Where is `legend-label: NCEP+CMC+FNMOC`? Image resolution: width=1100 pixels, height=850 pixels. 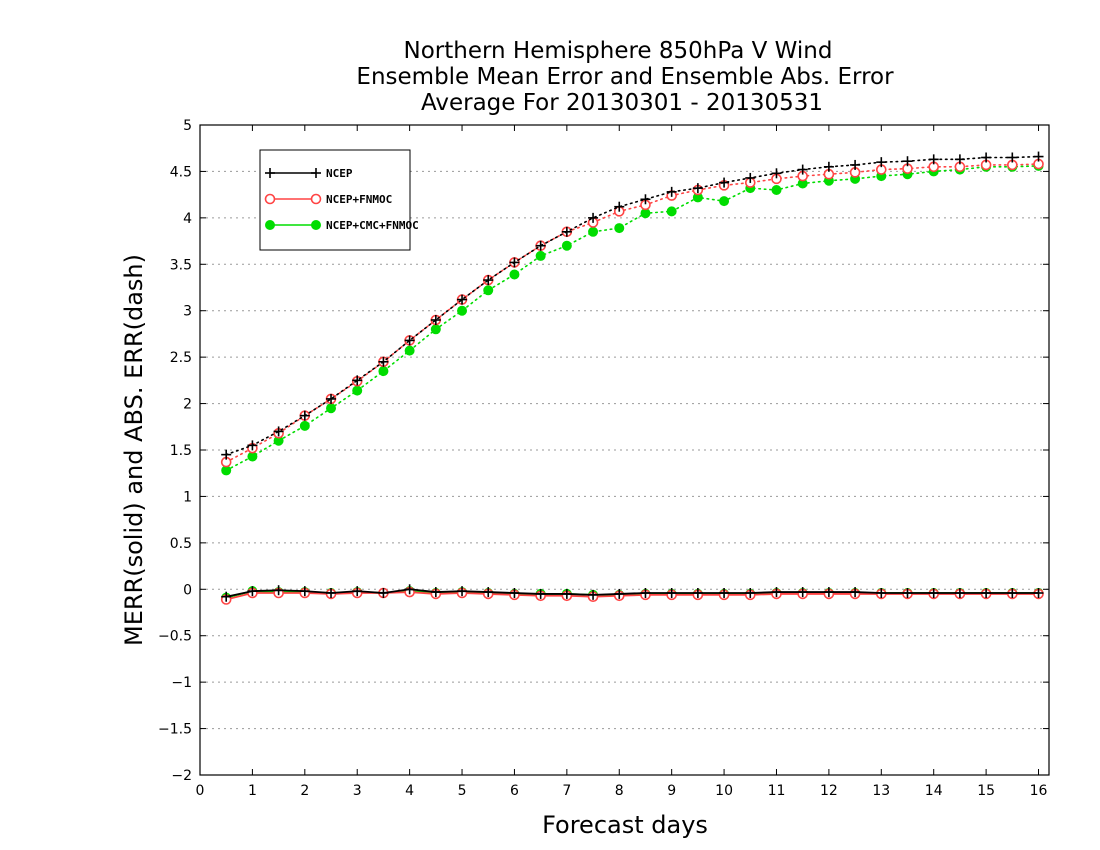
legend-label: NCEP+CMC+FNMOC is located at coordinates (372, 225).